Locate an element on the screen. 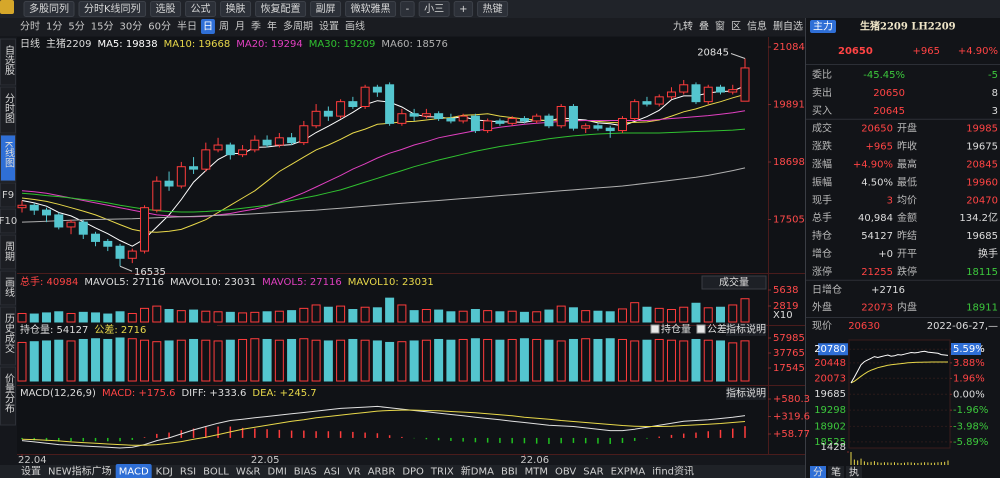 This screenshot has width=1000, height=478. chart-tool: 叠 is located at coordinates (704, 27).